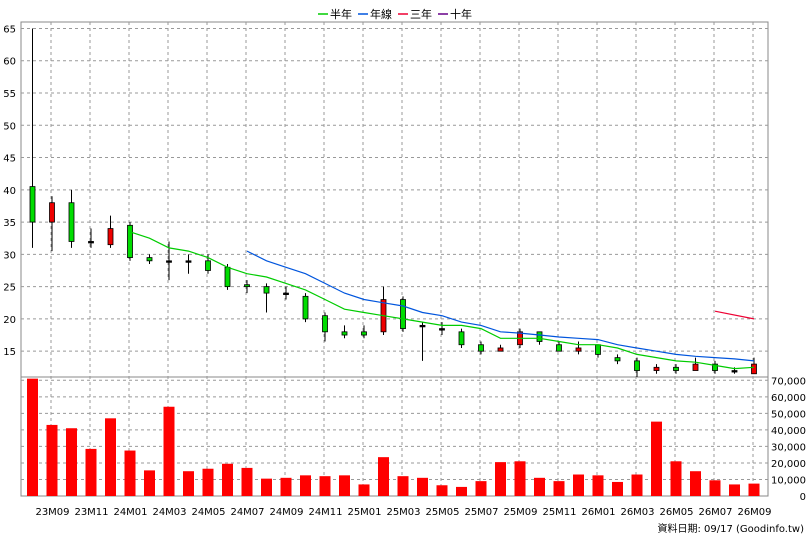  I want to click on x-tick-label: 26M01, so click(598, 512).